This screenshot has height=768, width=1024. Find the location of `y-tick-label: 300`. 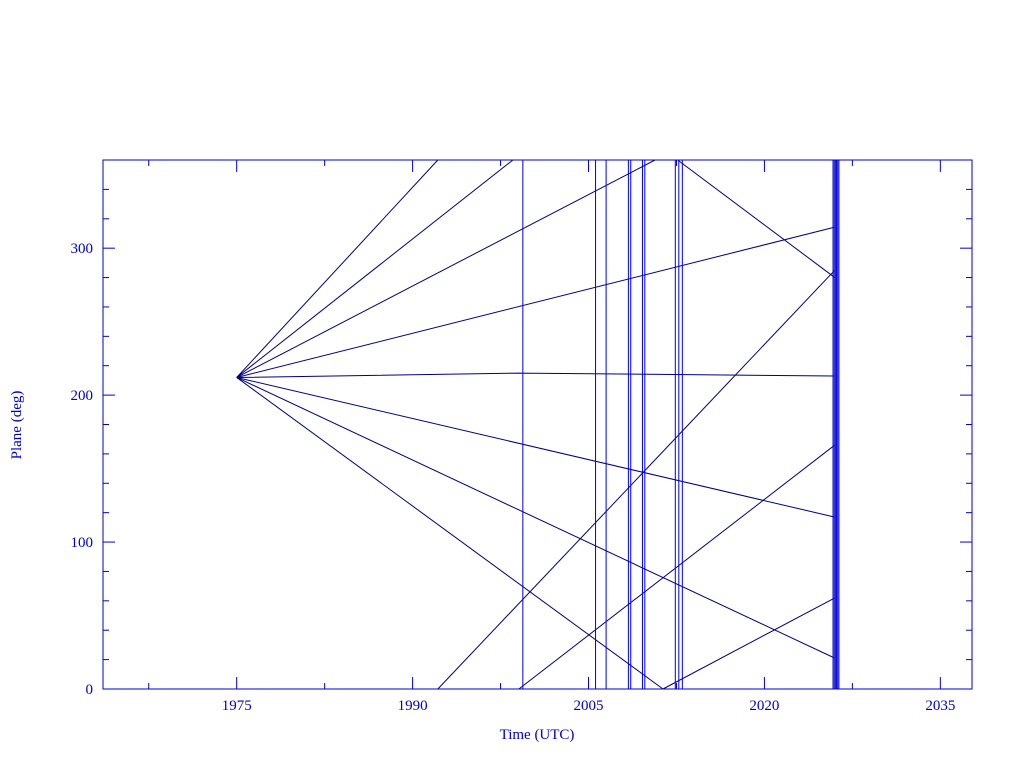

y-tick-label: 300 is located at coordinates (82, 249).